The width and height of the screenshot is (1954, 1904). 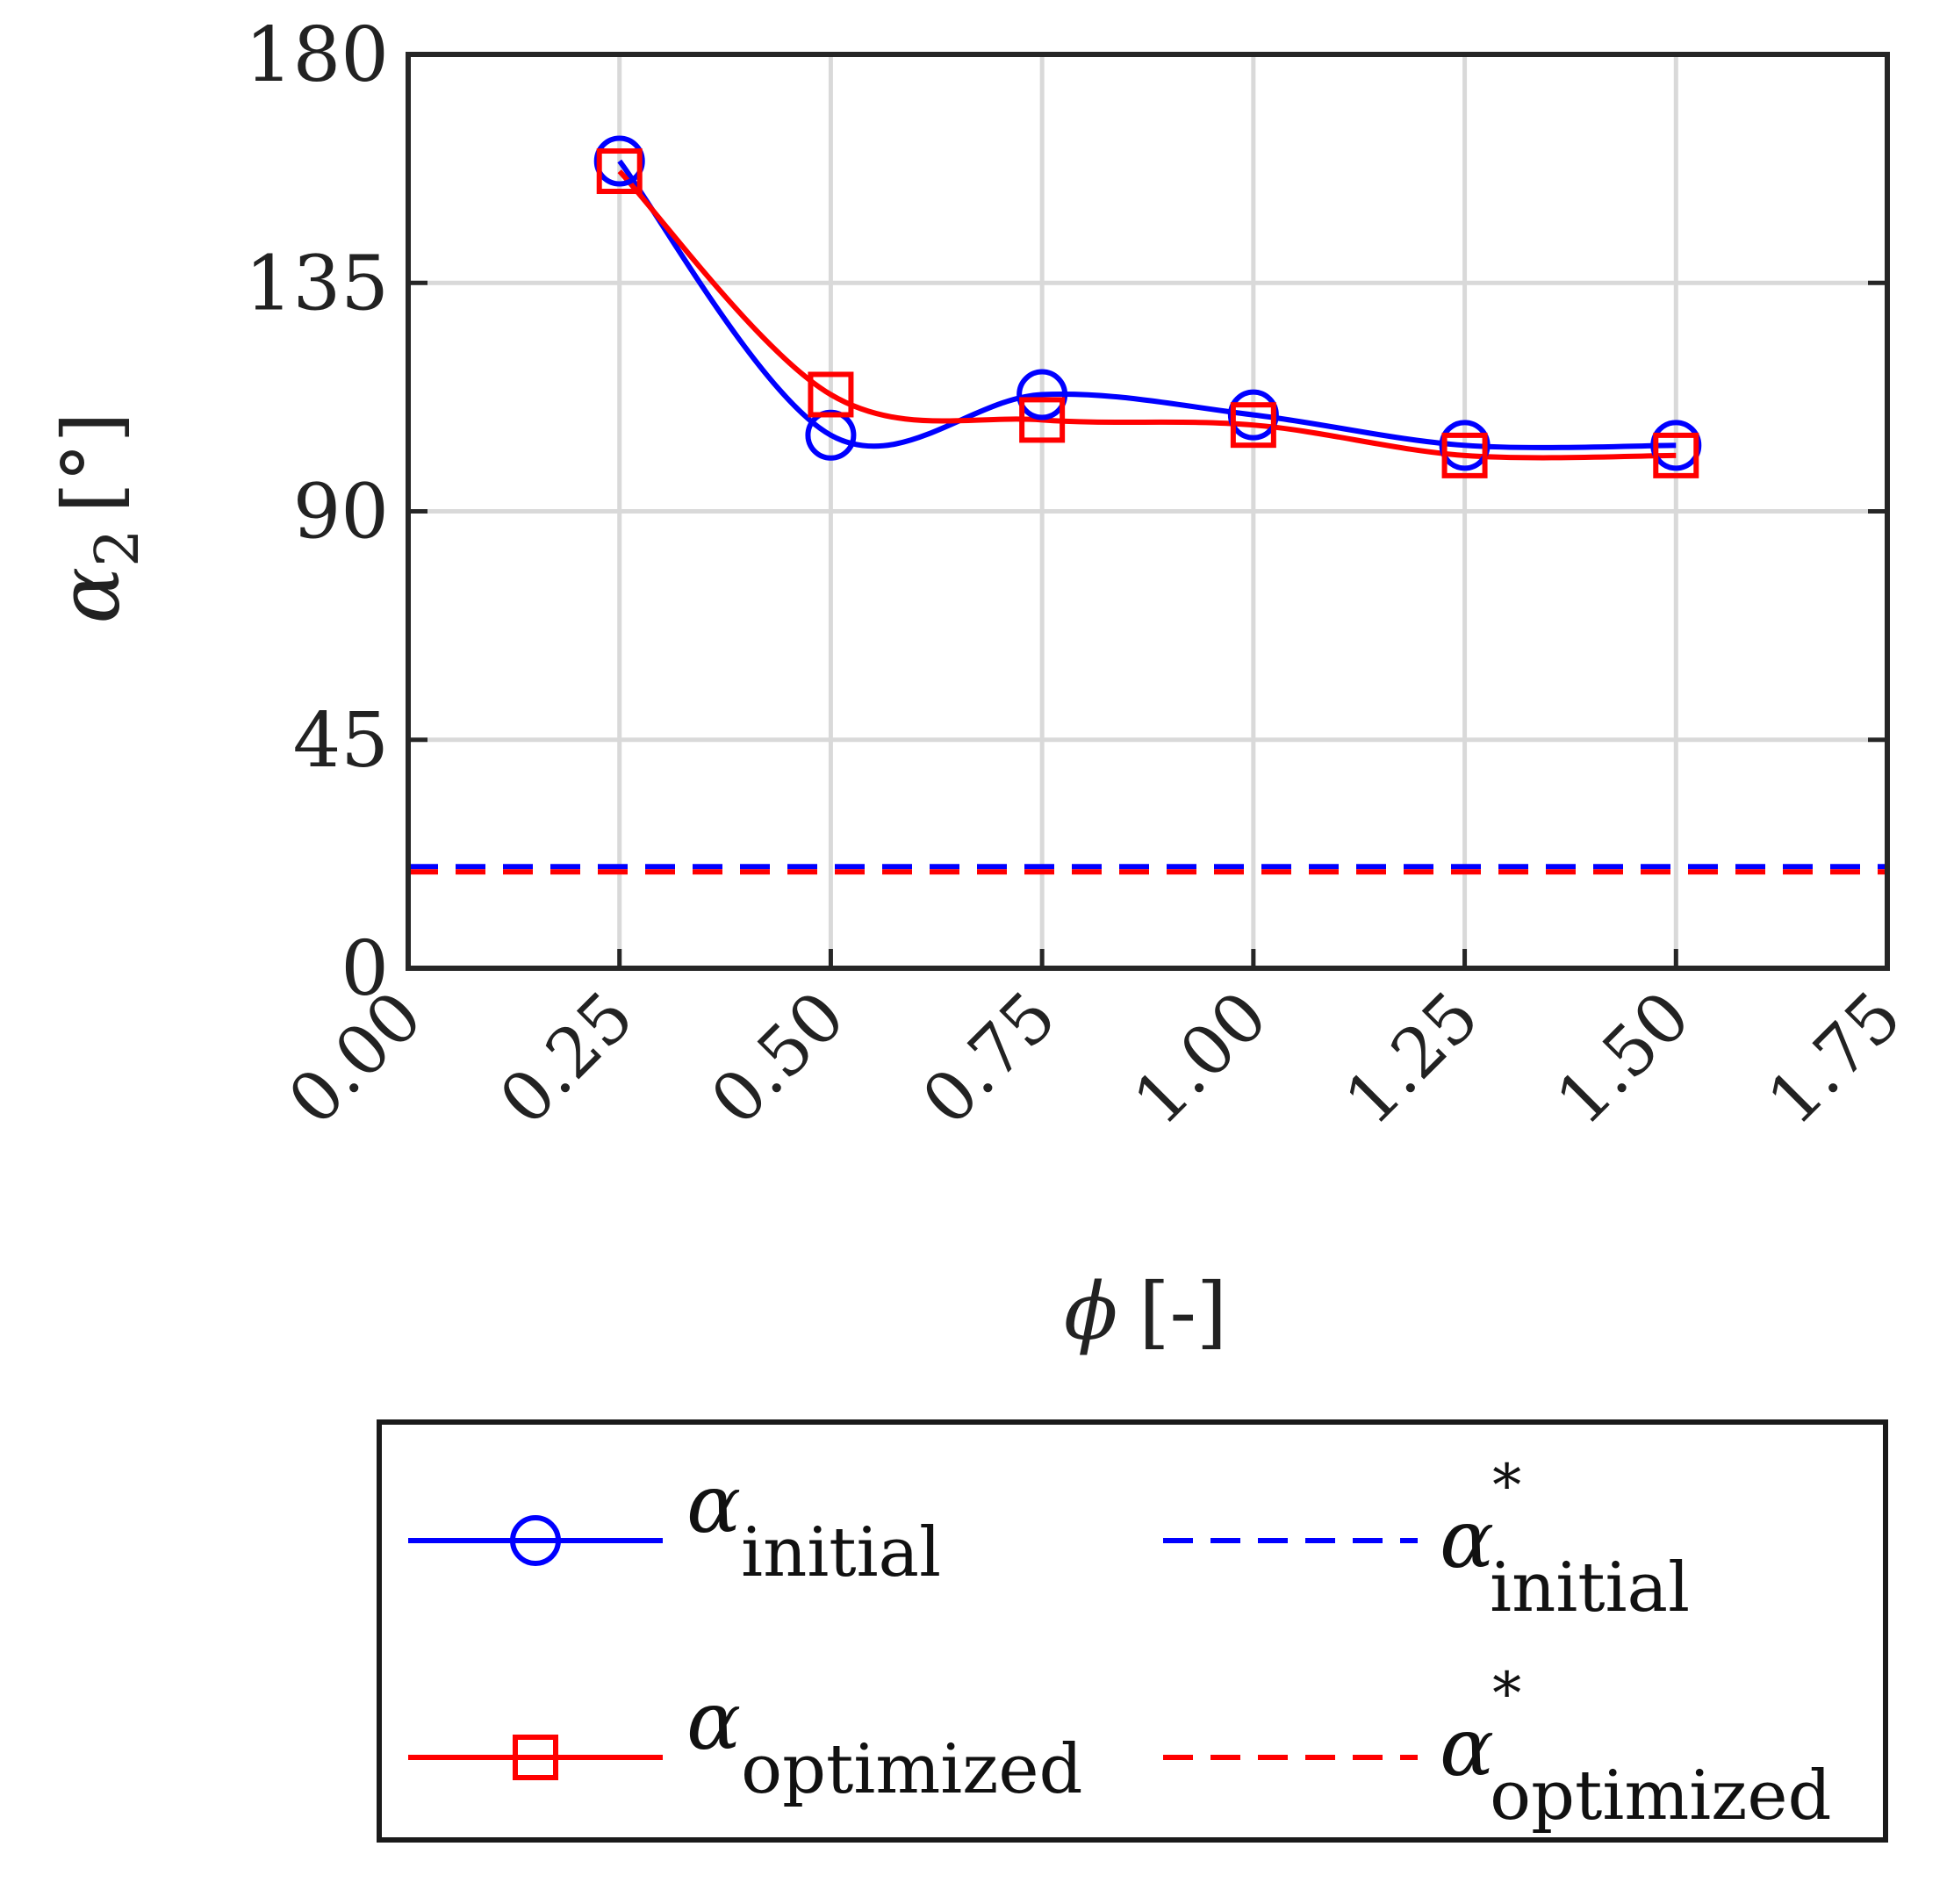 What do you see at coordinates (1145, 1312) in the screenshot?
I see `x-axis-label: ϕ [-]` at bounding box center [1145, 1312].